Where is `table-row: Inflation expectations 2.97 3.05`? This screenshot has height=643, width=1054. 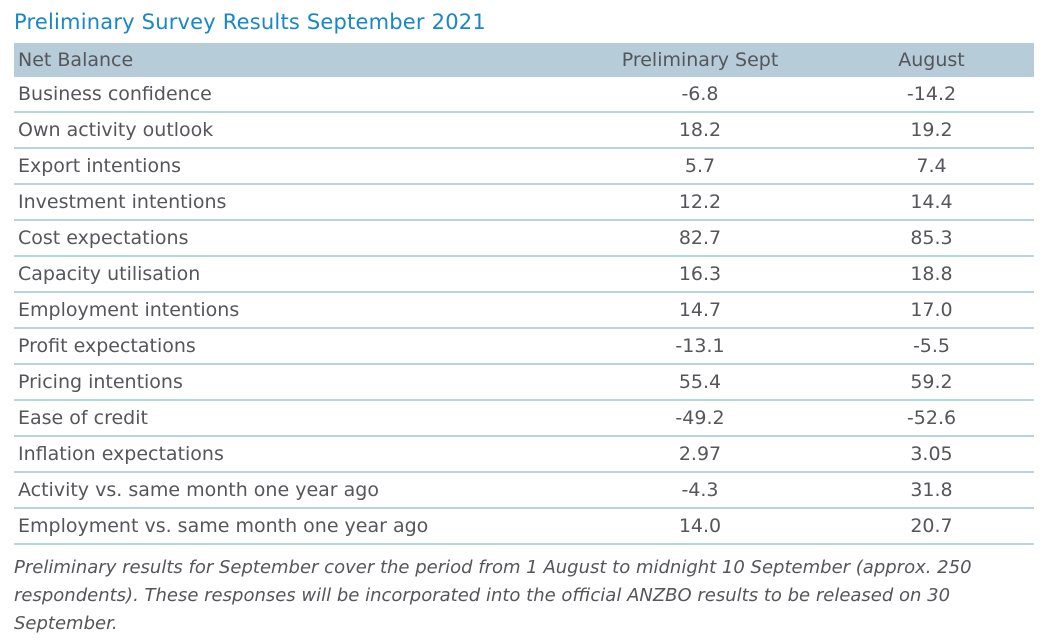
table-row: Inflation expectations 2.97 3.05 is located at coordinates (524, 455).